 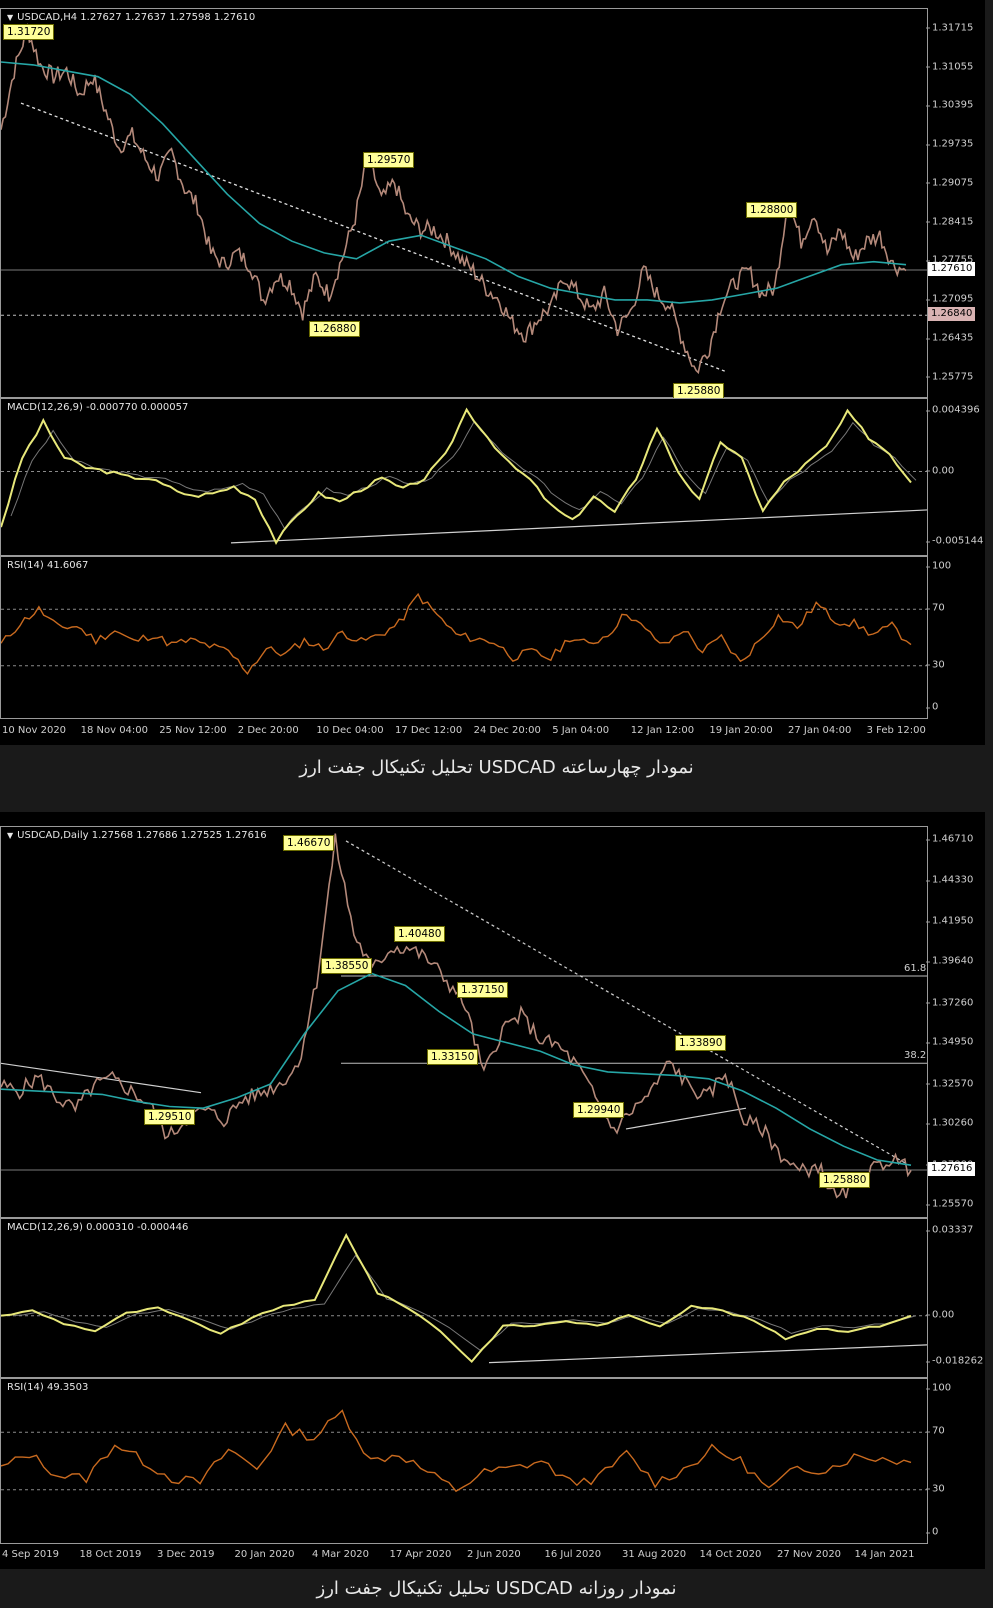 What do you see at coordinates (494, 1554) in the screenshot?
I see `date-tick-label: 2 Jun 2020` at bounding box center [494, 1554].